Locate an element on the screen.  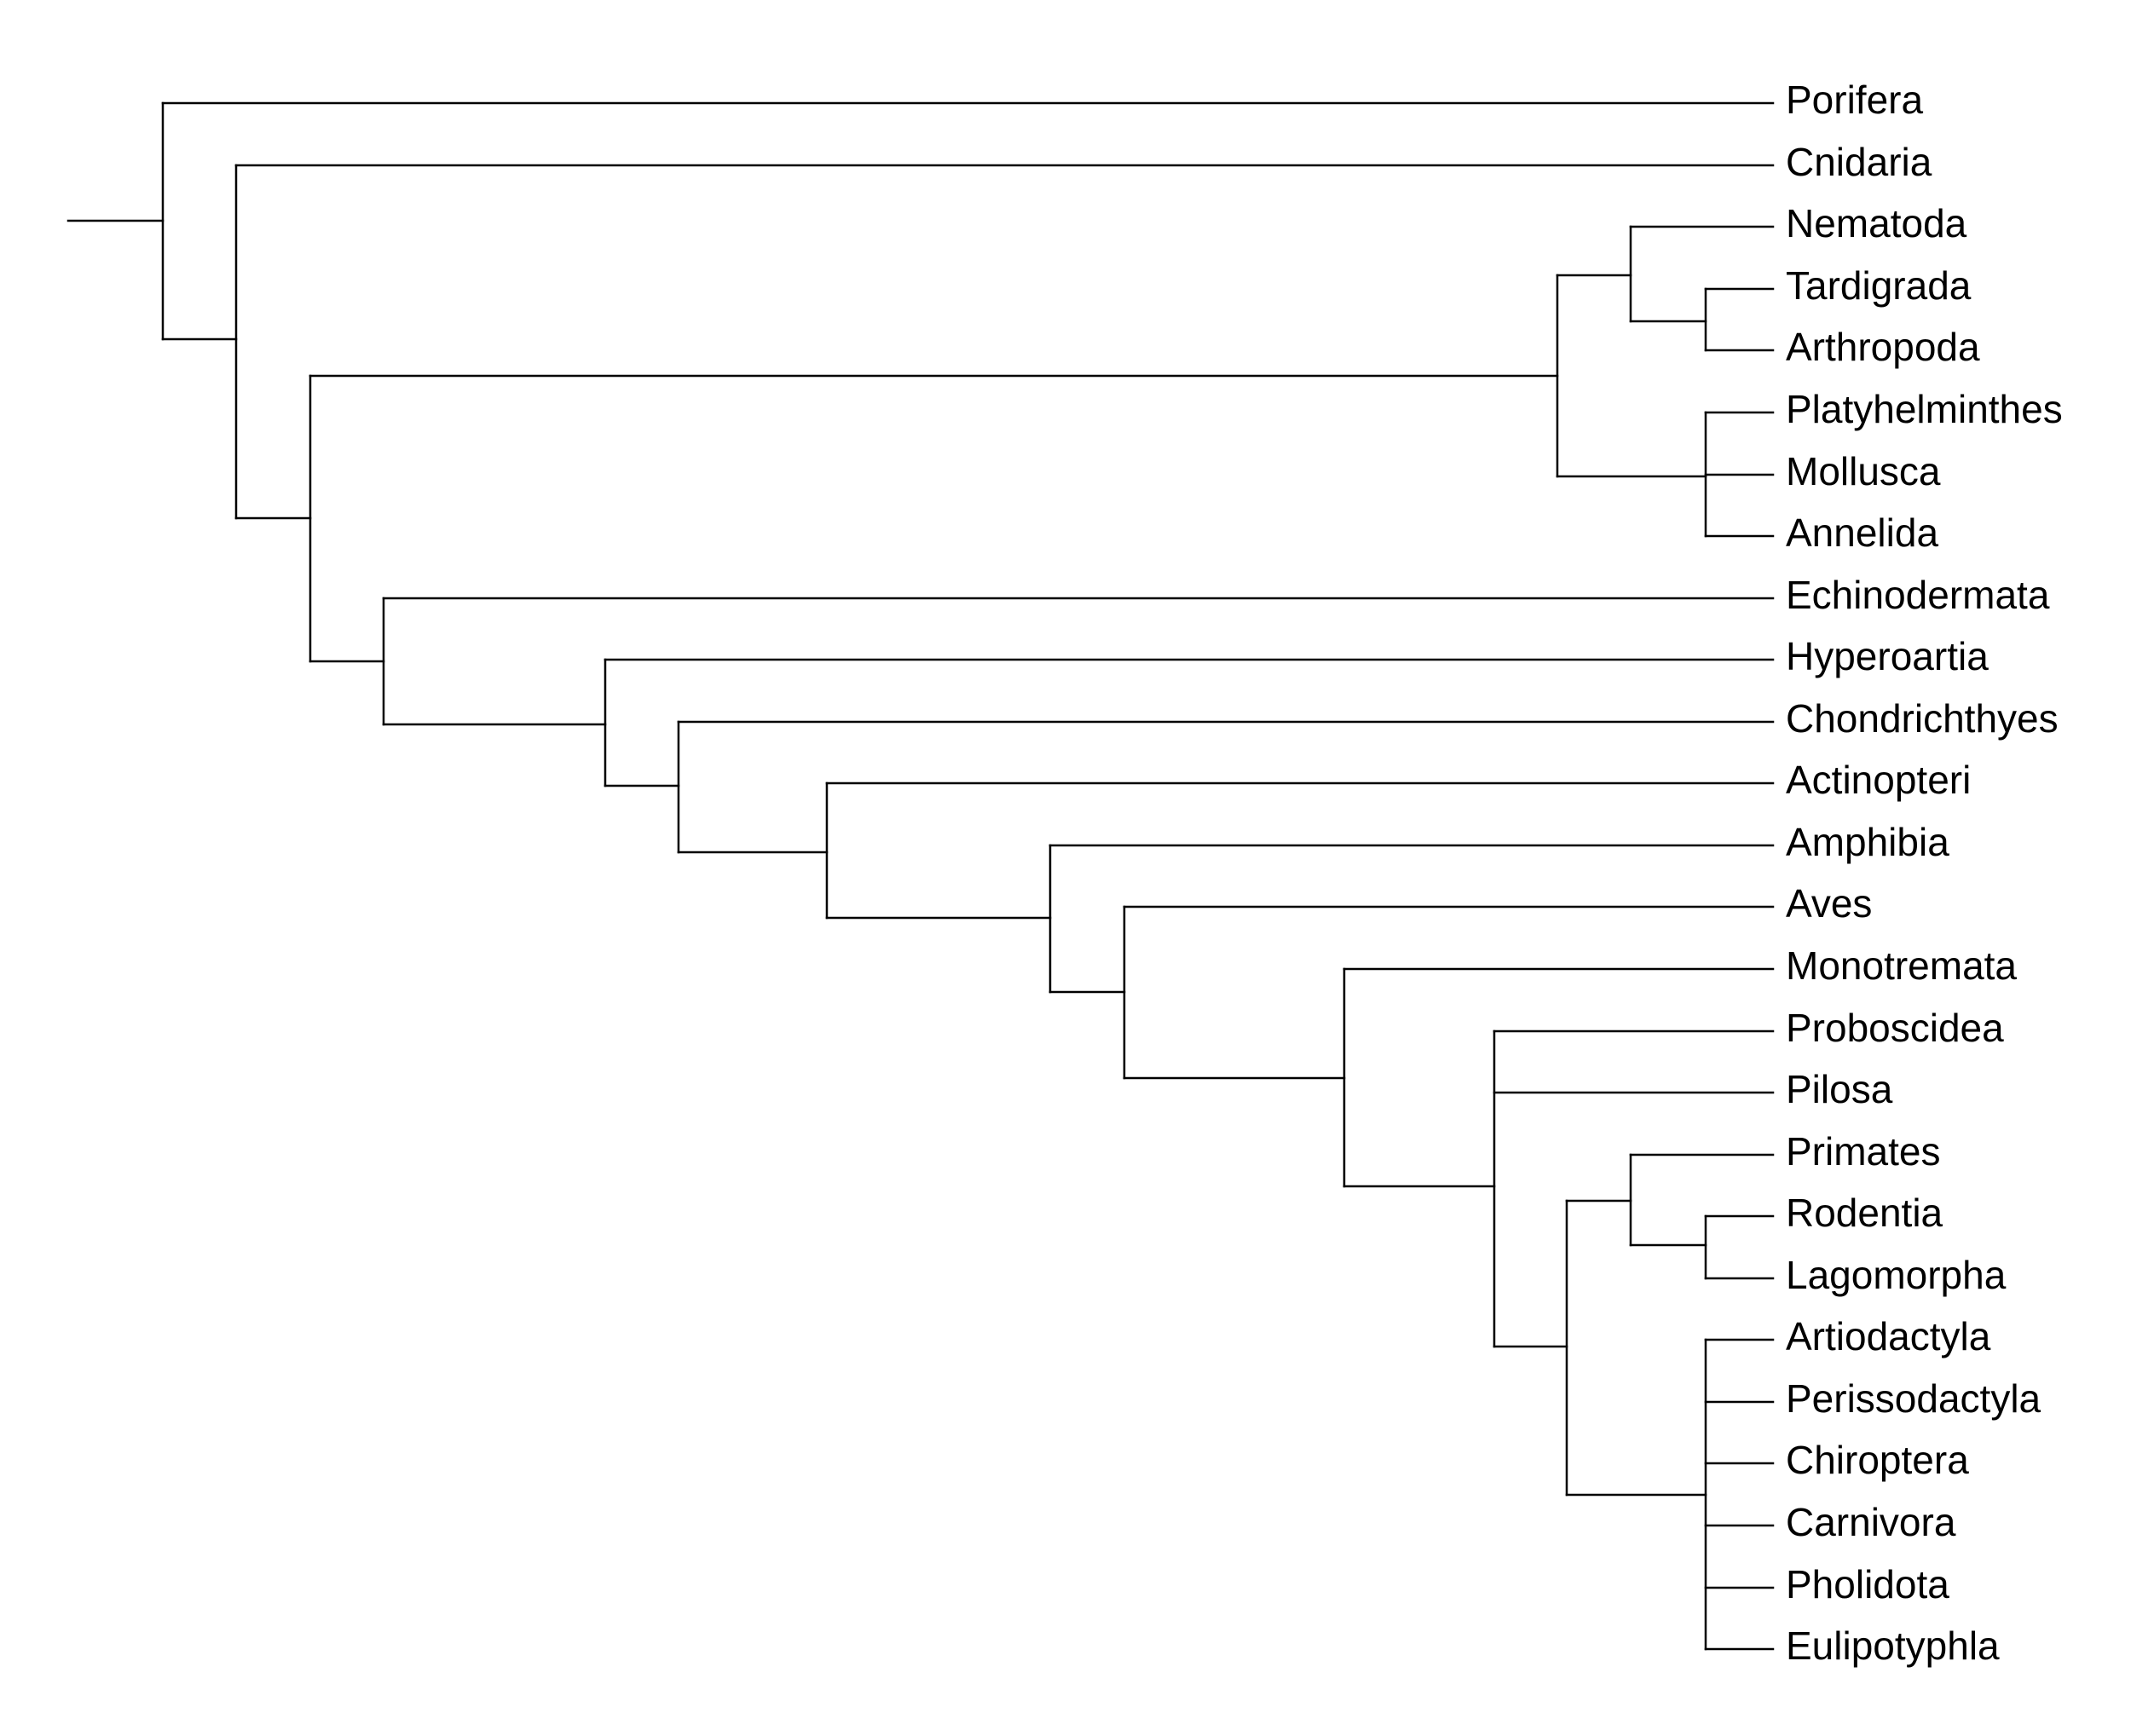
tip-label-chondrichthyes: Chondrichthyes is located at coordinates (1922, 718).